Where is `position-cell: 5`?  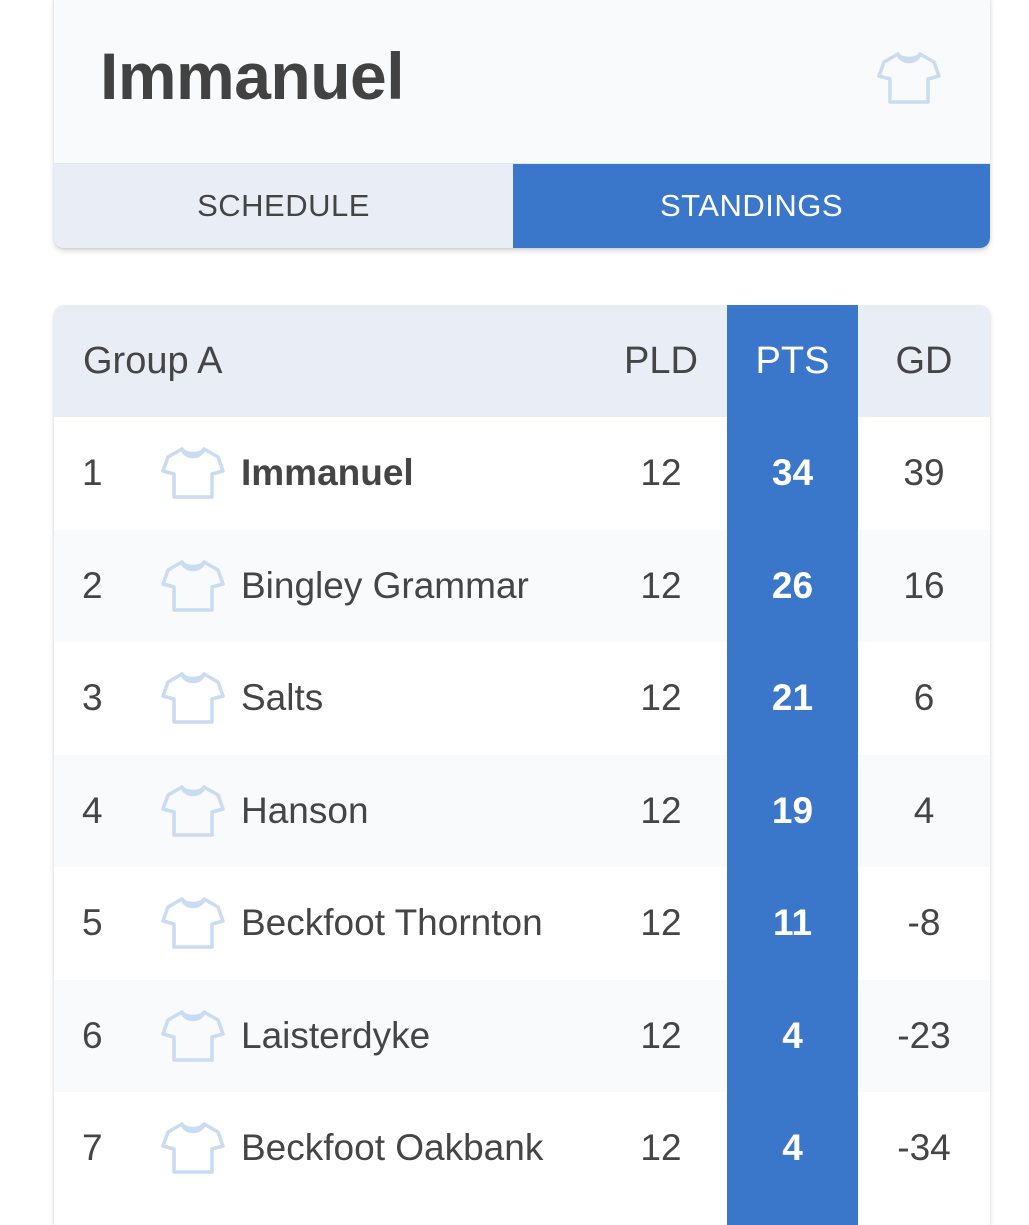 position-cell: 5 is located at coordinates (92, 922).